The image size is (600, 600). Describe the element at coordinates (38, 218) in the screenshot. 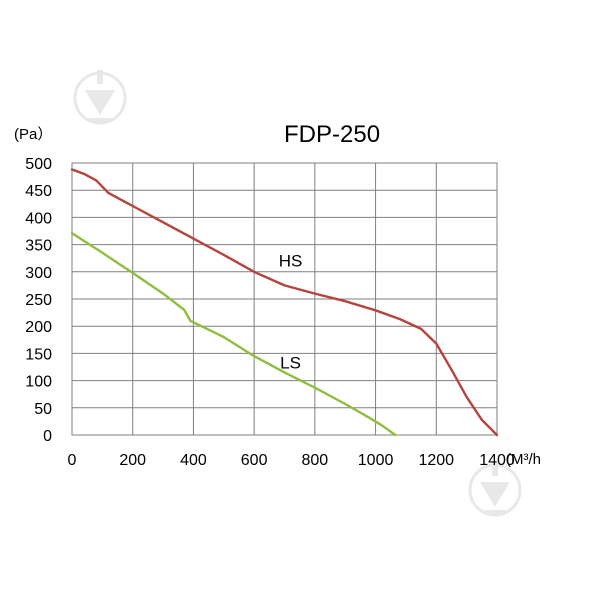

I see `y-tick-label: 400` at that location.